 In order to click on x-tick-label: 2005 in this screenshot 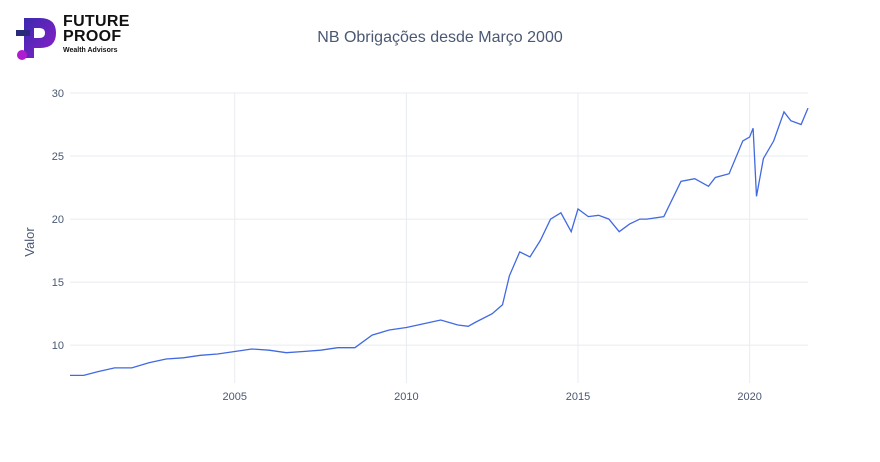, I will do `click(235, 397)`.